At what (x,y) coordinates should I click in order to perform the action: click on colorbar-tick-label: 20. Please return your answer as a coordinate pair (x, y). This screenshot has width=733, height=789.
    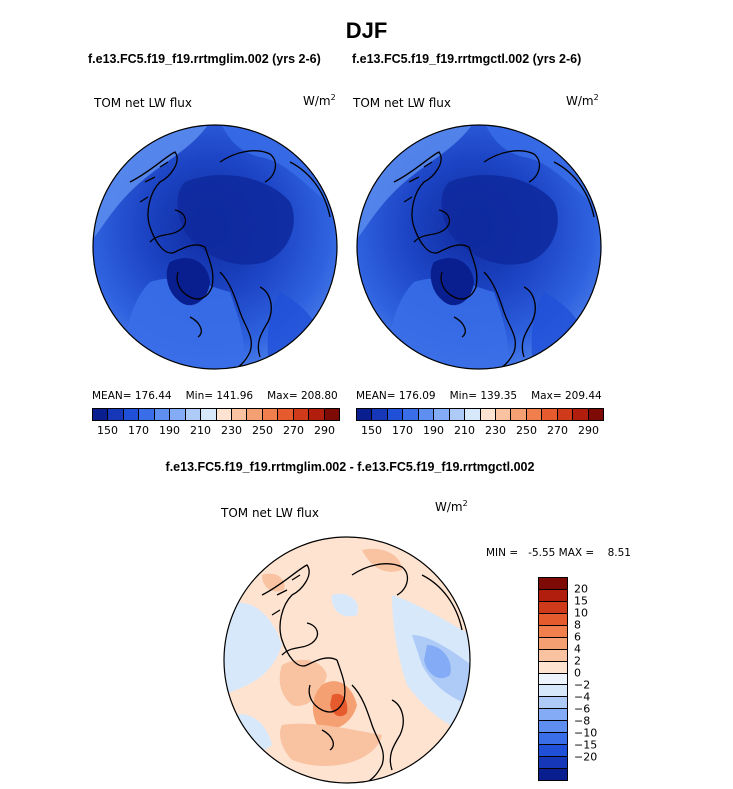
    Looking at the image, I should click on (581, 589).